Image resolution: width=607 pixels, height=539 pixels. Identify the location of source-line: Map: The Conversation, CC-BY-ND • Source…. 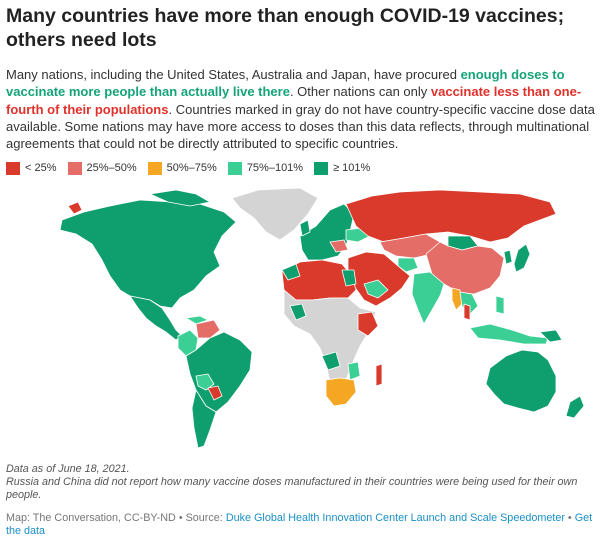
(305, 525).